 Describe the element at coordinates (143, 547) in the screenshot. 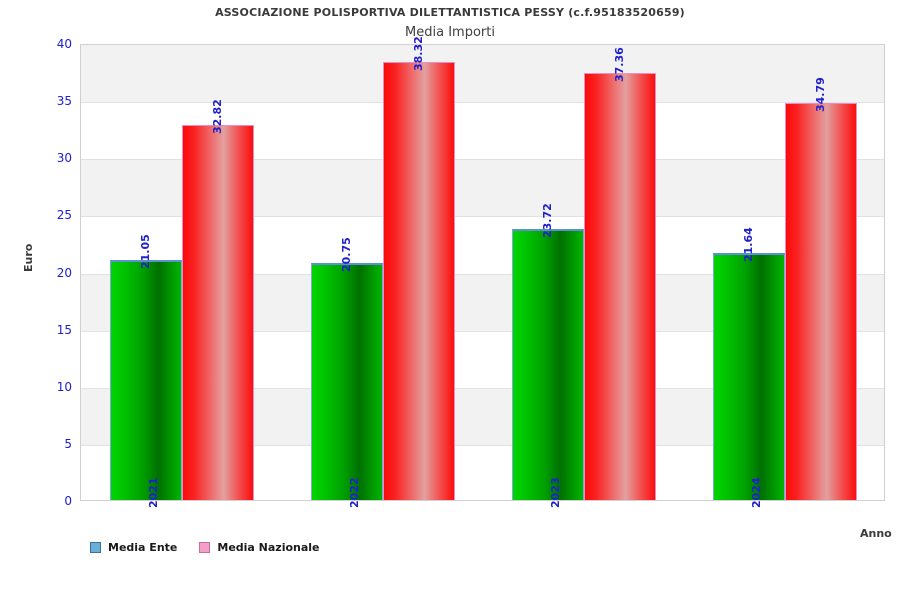

I see `legend-label: Media Ente` at that location.